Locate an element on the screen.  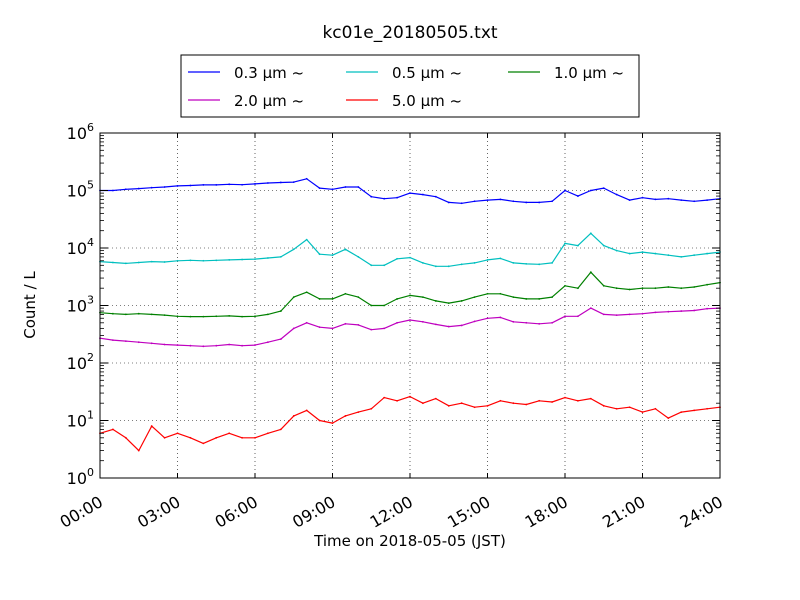
x-tick-label: 00:00 is located at coordinates (81, 512).